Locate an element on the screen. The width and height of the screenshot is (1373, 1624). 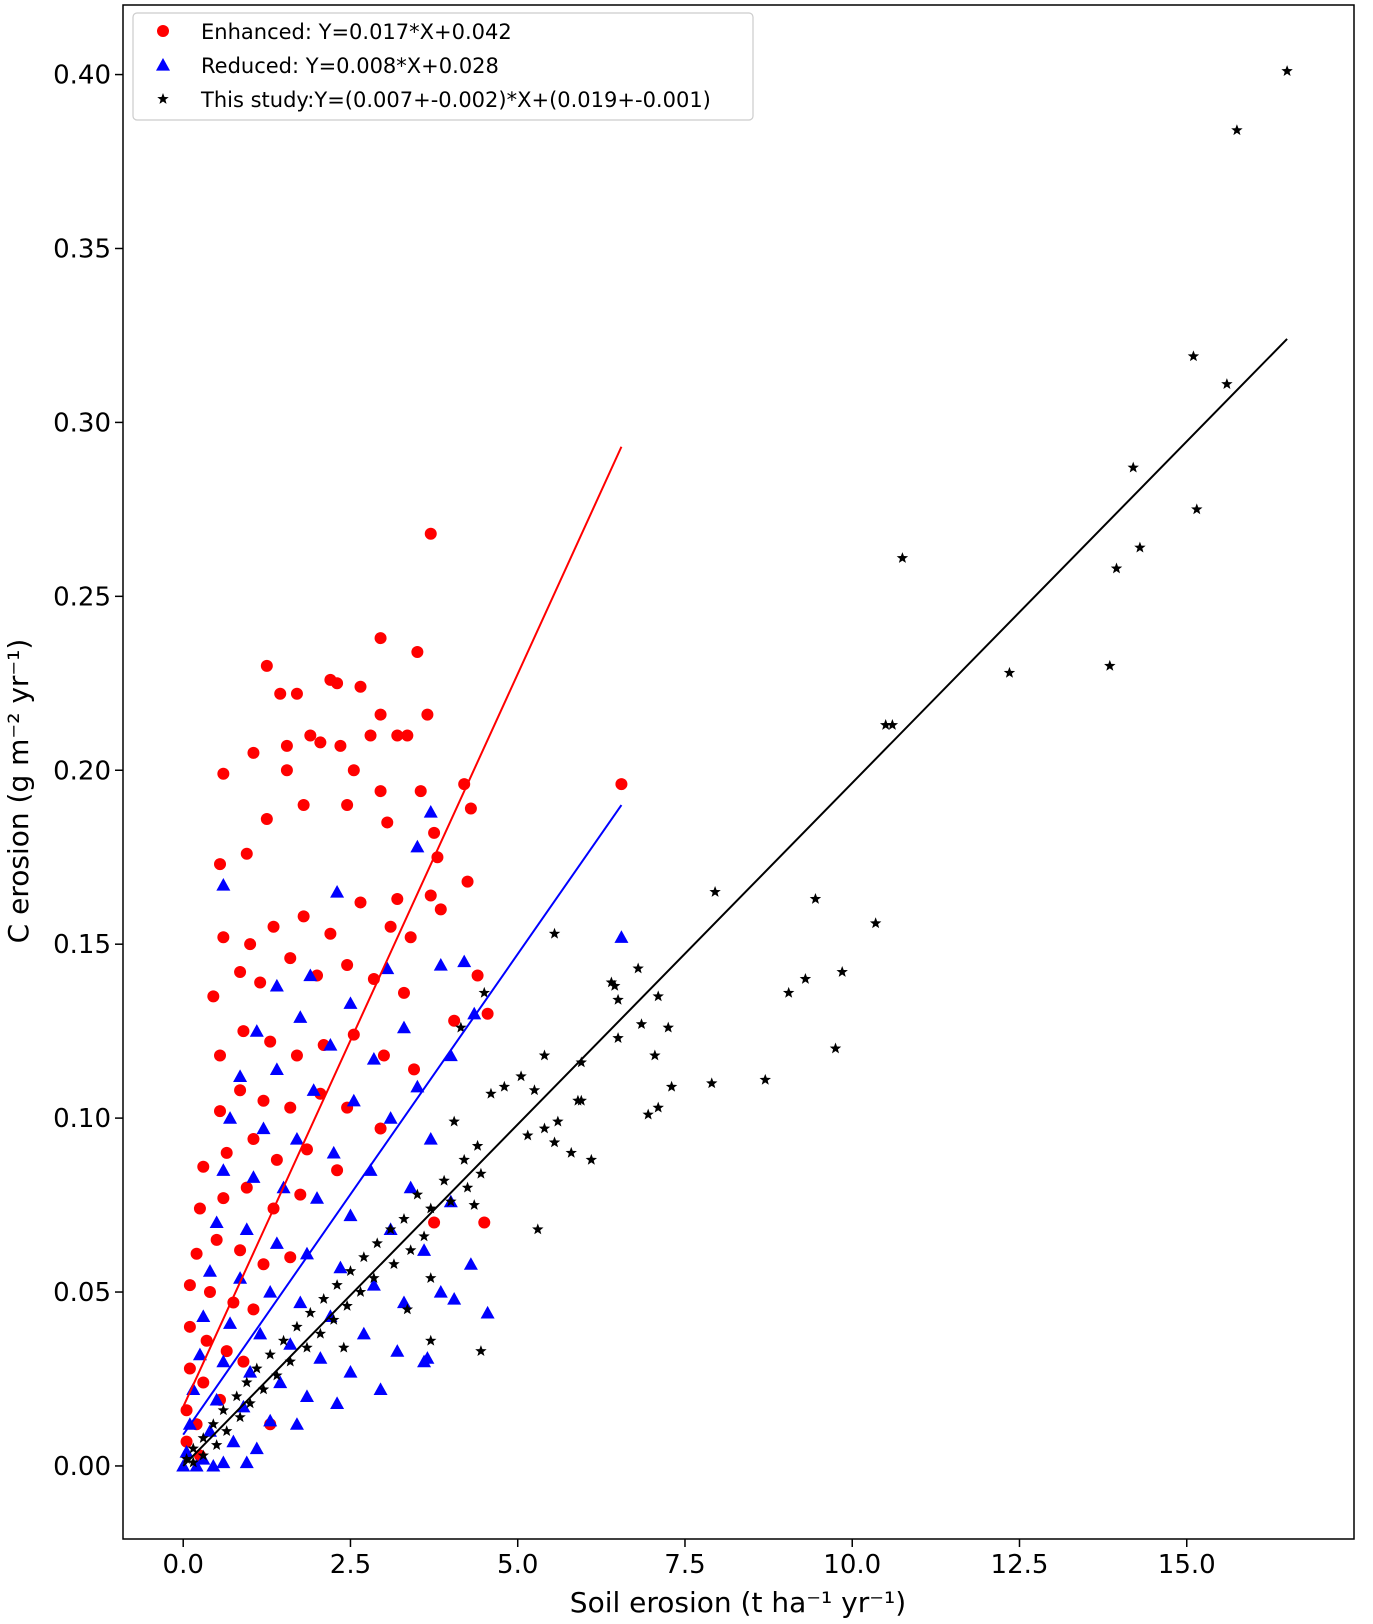
y-tick-label: 0.35 is located at coordinates (82, 249).